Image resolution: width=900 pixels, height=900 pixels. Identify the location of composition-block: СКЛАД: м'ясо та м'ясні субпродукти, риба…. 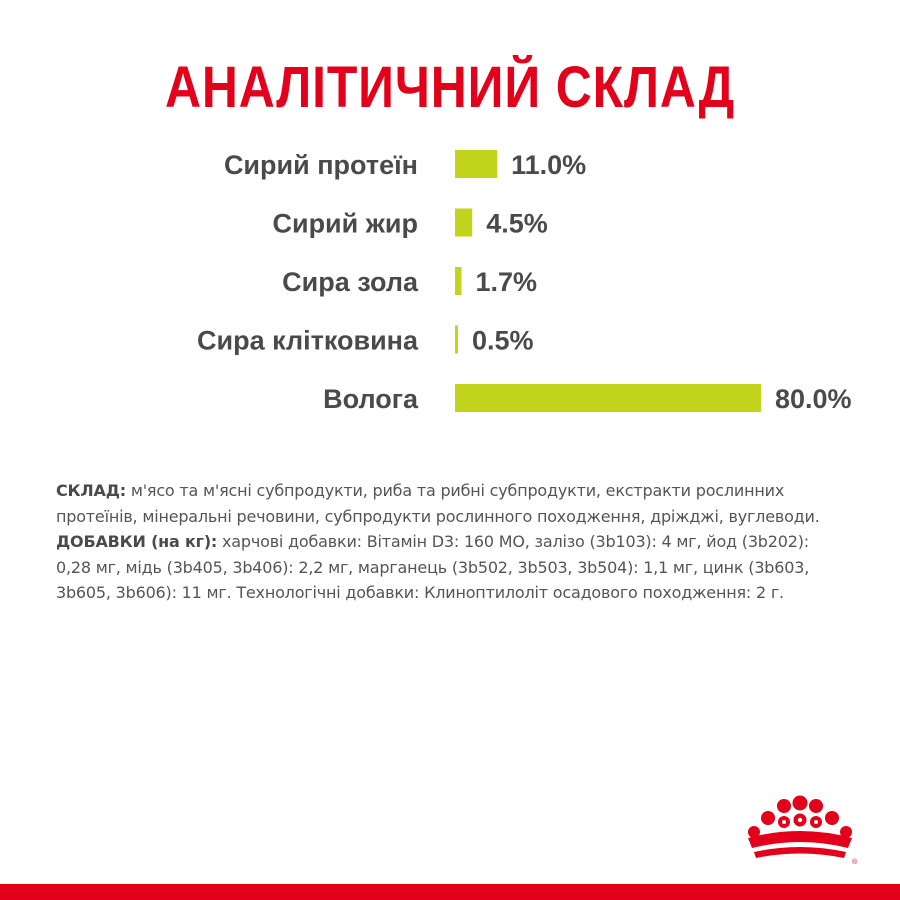
(451, 542).